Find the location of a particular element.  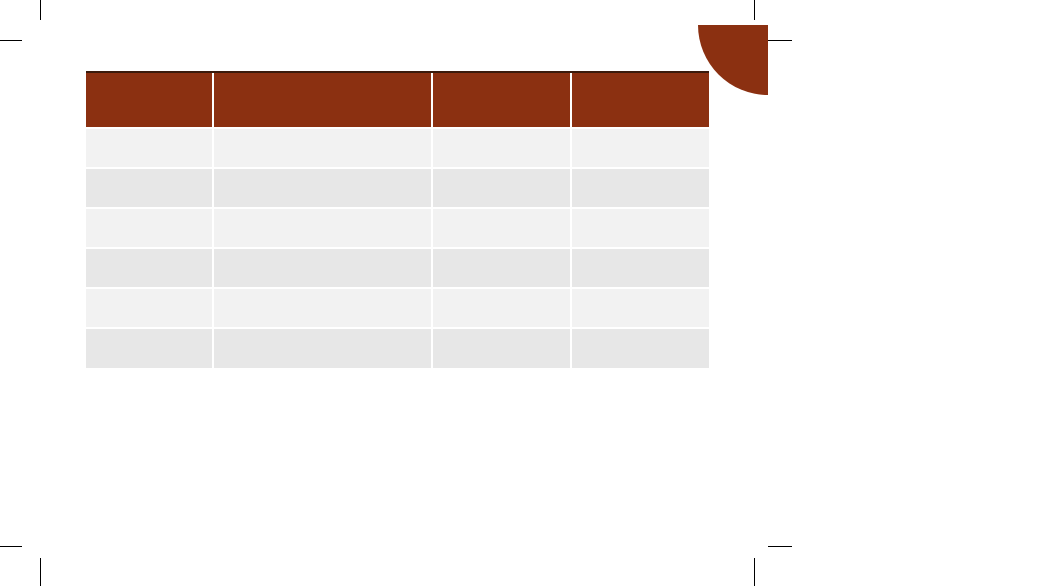

corner-decoration is located at coordinates (733, 60).